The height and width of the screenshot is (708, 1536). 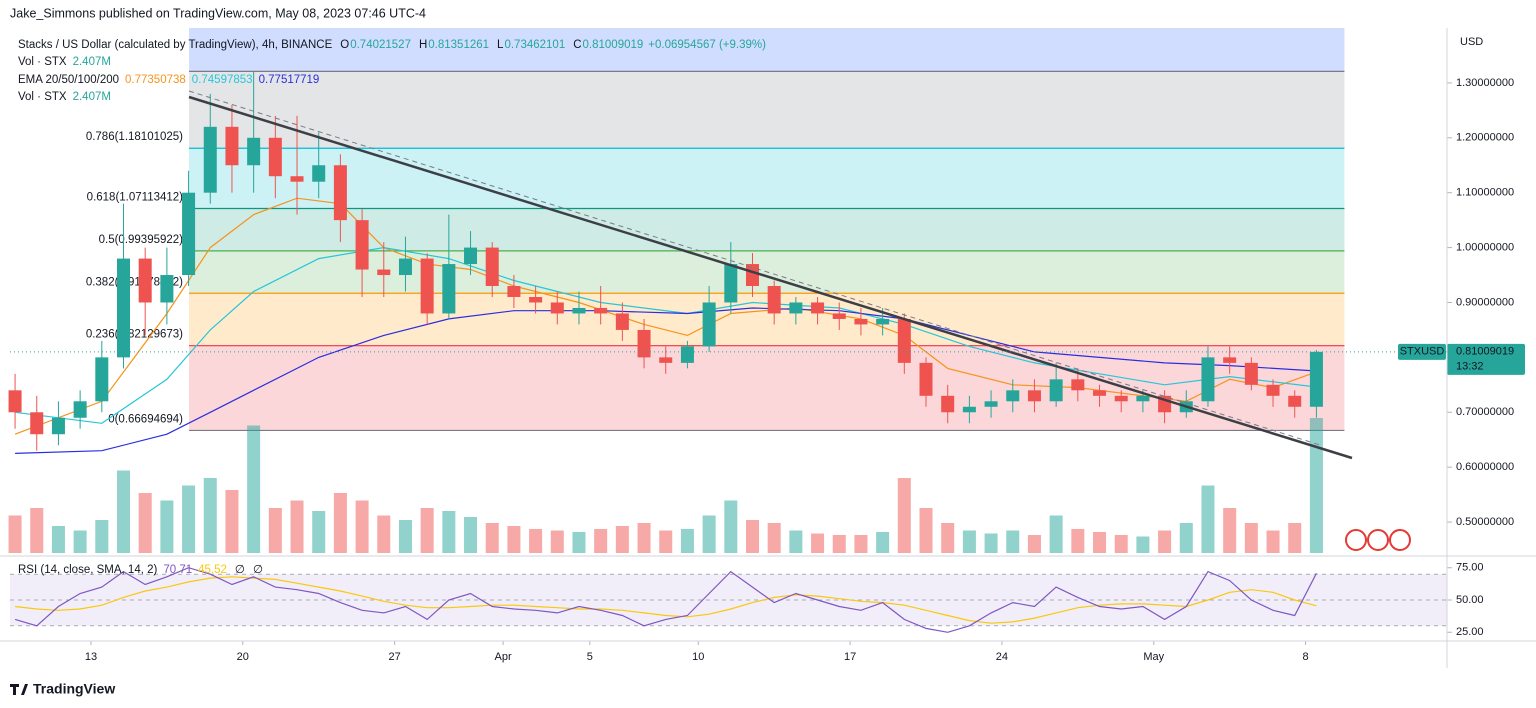 What do you see at coordinates (1153, 657) in the screenshot?
I see `x-tick-label: May` at bounding box center [1153, 657].